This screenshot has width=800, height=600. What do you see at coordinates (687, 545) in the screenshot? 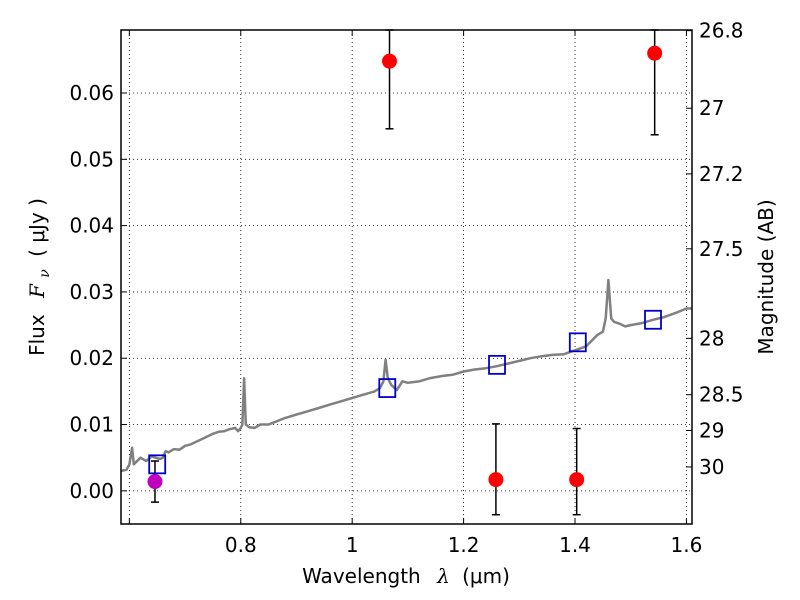
I see `x-tick-label: 1.6` at bounding box center [687, 545].